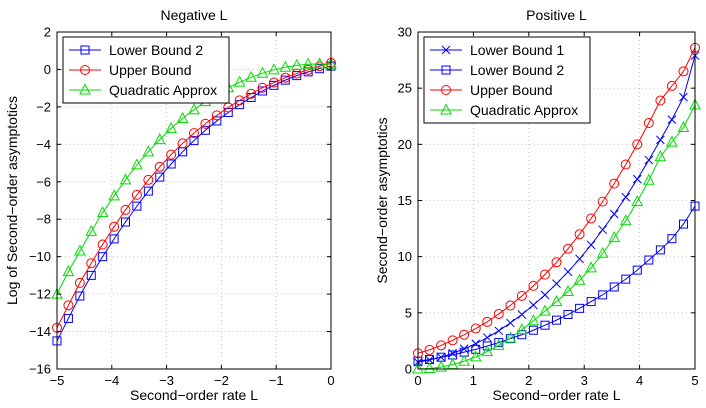 The width and height of the screenshot is (706, 408). Describe the element at coordinates (194, 395) in the screenshot. I see `x-axis-label: Second−order rate L` at that location.